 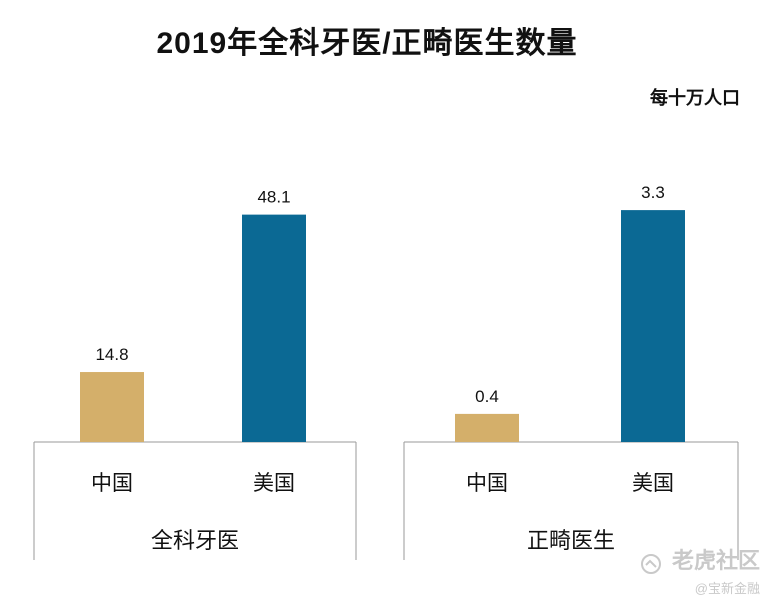 What do you see at coordinates (195, 540) in the screenshot?
I see `group-label: 全科牙医` at bounding box center [195, 540].